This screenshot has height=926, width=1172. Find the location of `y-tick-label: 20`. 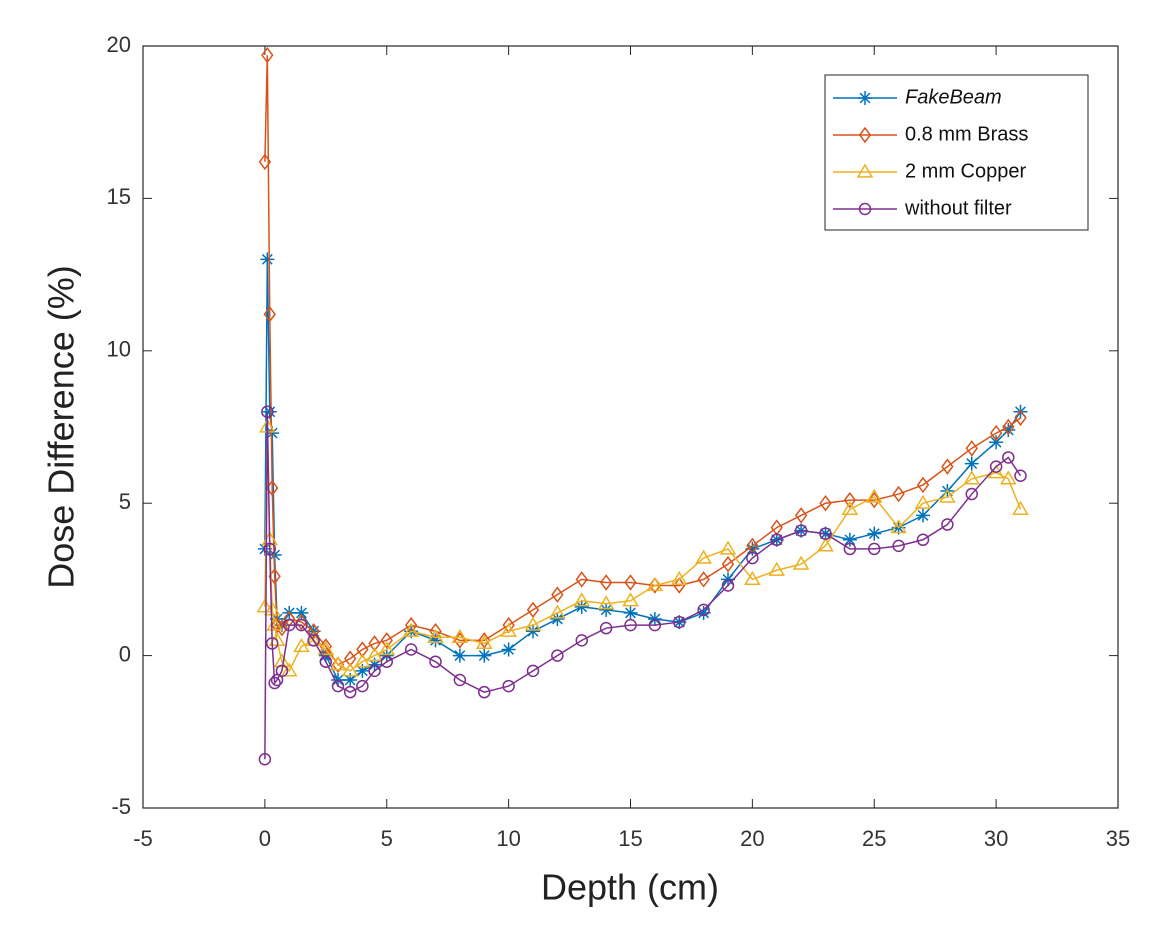

y-tick-label: 20 is located at coordinates (119, 44).